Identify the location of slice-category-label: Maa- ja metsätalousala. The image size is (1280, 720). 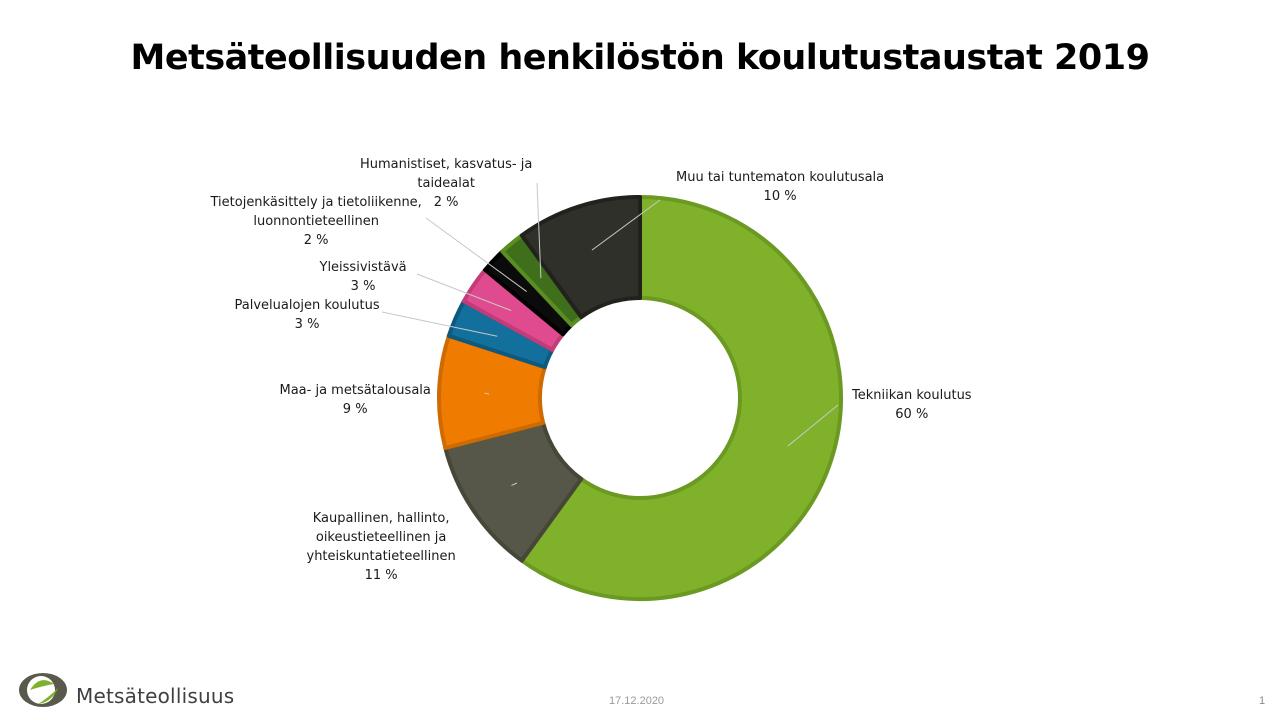
(355, 390).